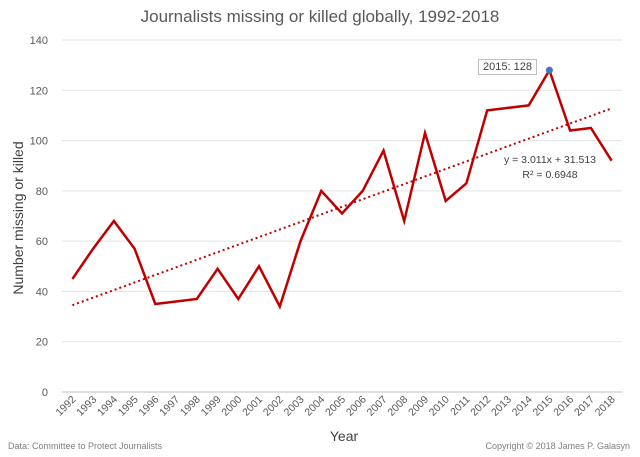 The image size is (640, 457). What do you see at coordinates (294, 406) in the screenshot?
I see `x-tick-label: 2003` at bounding box center [294, 406].